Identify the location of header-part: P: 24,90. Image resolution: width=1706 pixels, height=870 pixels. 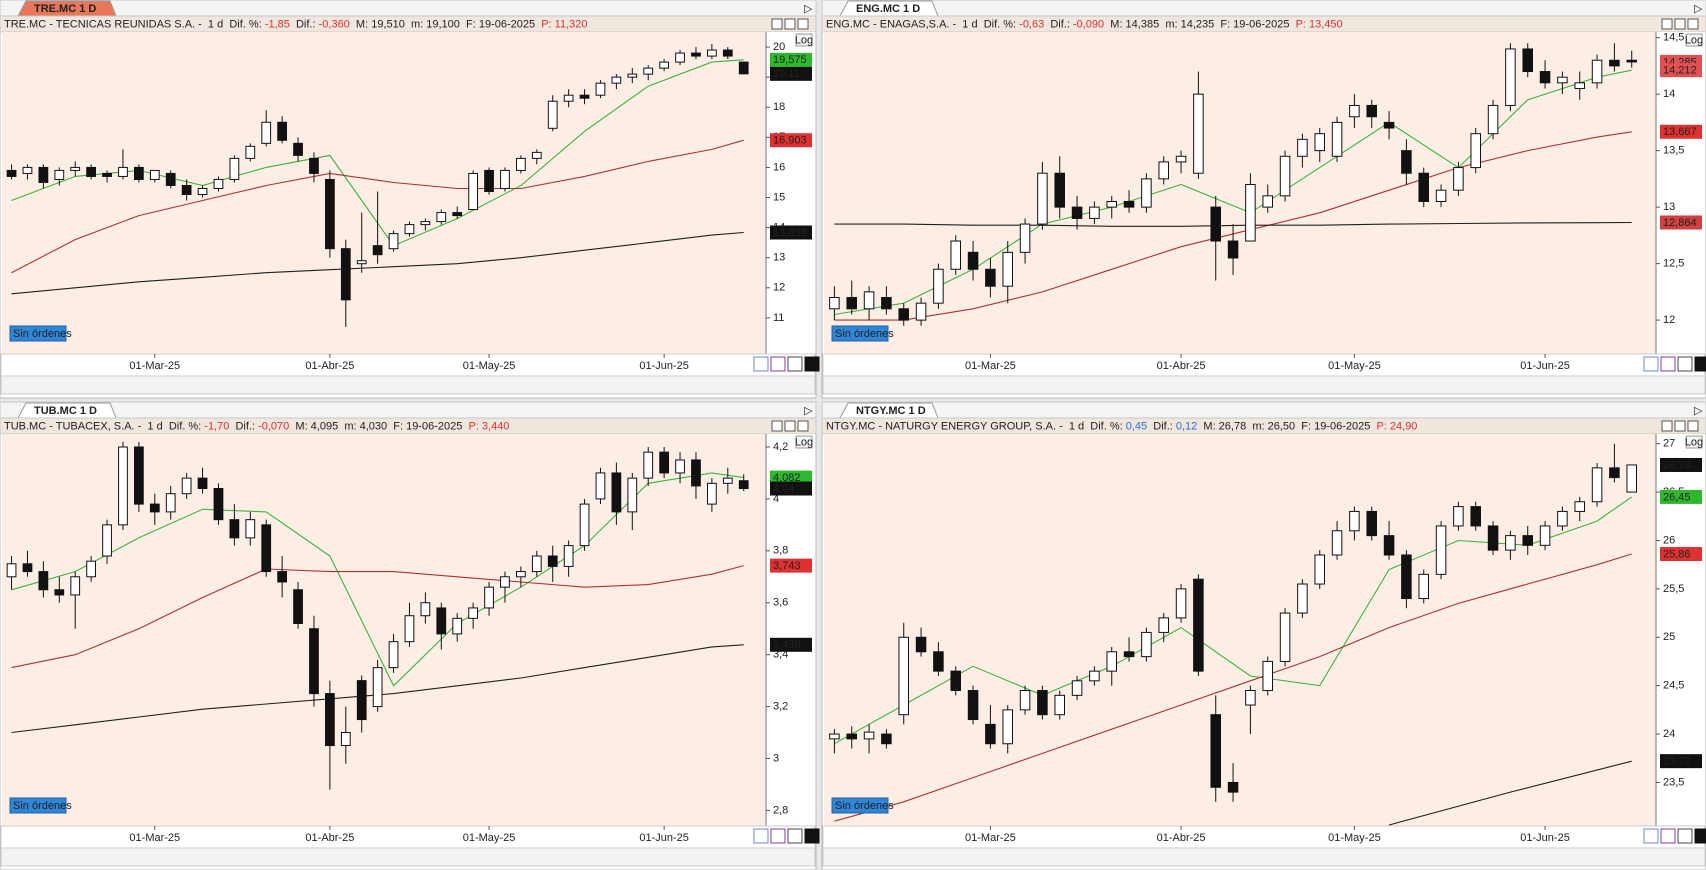
(1396, 426).